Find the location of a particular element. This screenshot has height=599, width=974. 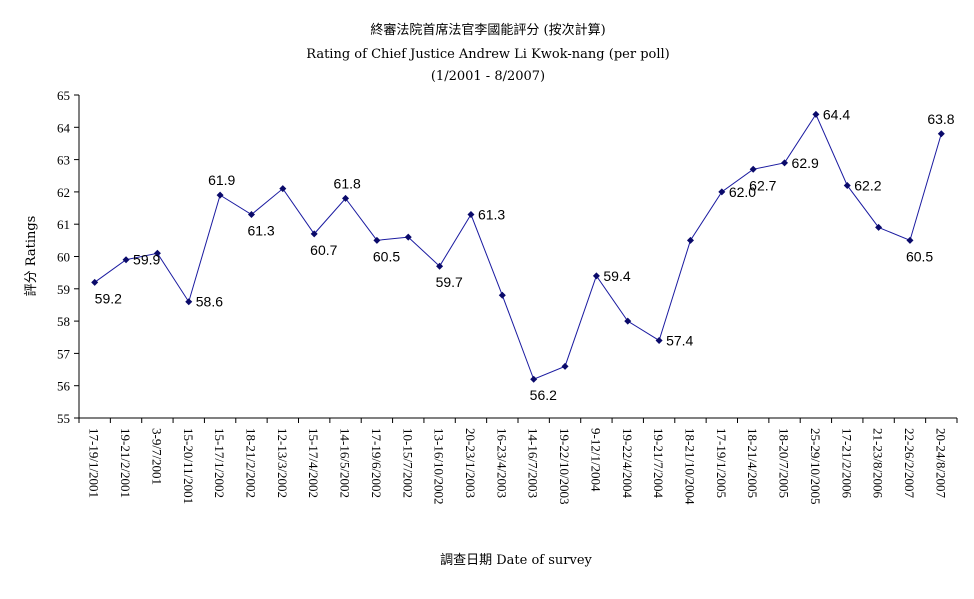

data-label: 62.0 is located at coordinates (742, 192).